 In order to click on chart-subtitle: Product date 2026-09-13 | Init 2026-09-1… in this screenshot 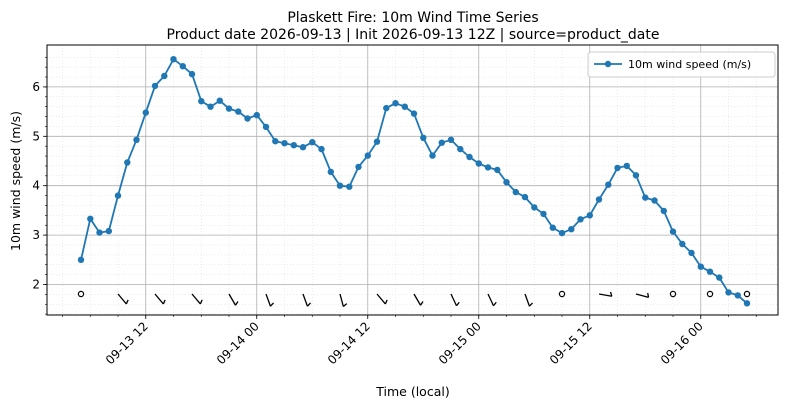, I will do `click(413, 35)`.